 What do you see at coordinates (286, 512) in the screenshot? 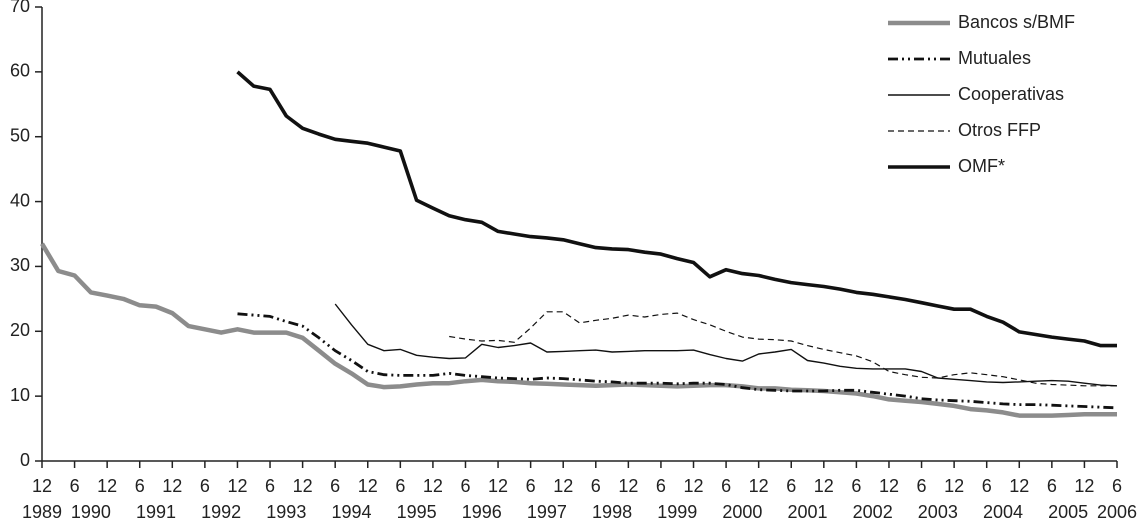
I see `year-label: 1993` at bounding box center [286, 512].